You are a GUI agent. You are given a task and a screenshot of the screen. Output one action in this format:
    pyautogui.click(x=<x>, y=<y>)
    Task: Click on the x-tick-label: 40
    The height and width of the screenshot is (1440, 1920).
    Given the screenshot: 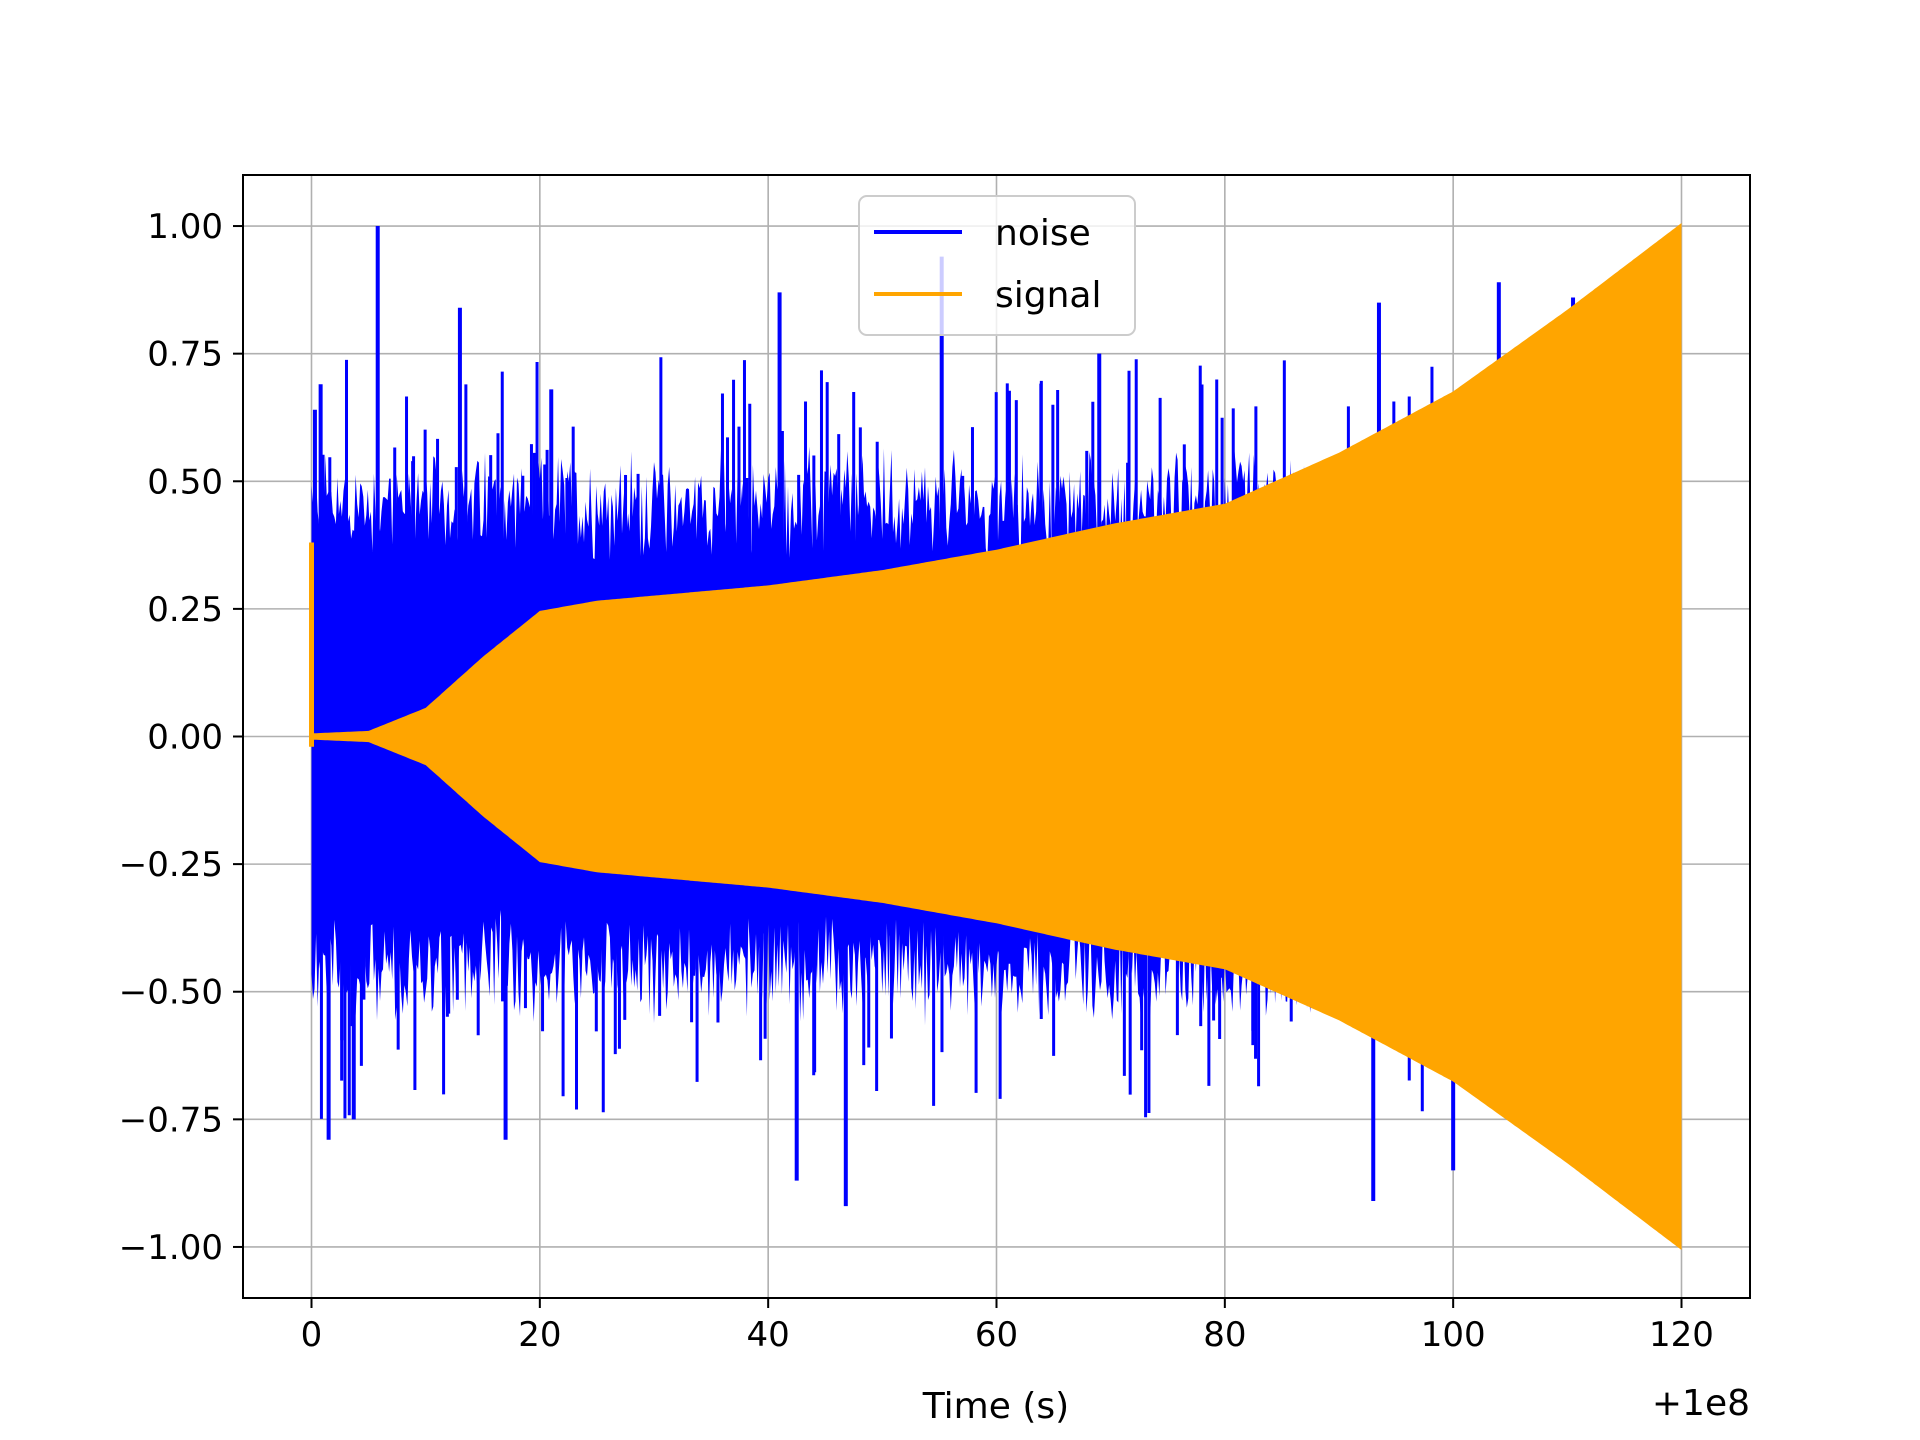 What is the action you would take?
    pyautogui.click(x=768, y=1335)
    